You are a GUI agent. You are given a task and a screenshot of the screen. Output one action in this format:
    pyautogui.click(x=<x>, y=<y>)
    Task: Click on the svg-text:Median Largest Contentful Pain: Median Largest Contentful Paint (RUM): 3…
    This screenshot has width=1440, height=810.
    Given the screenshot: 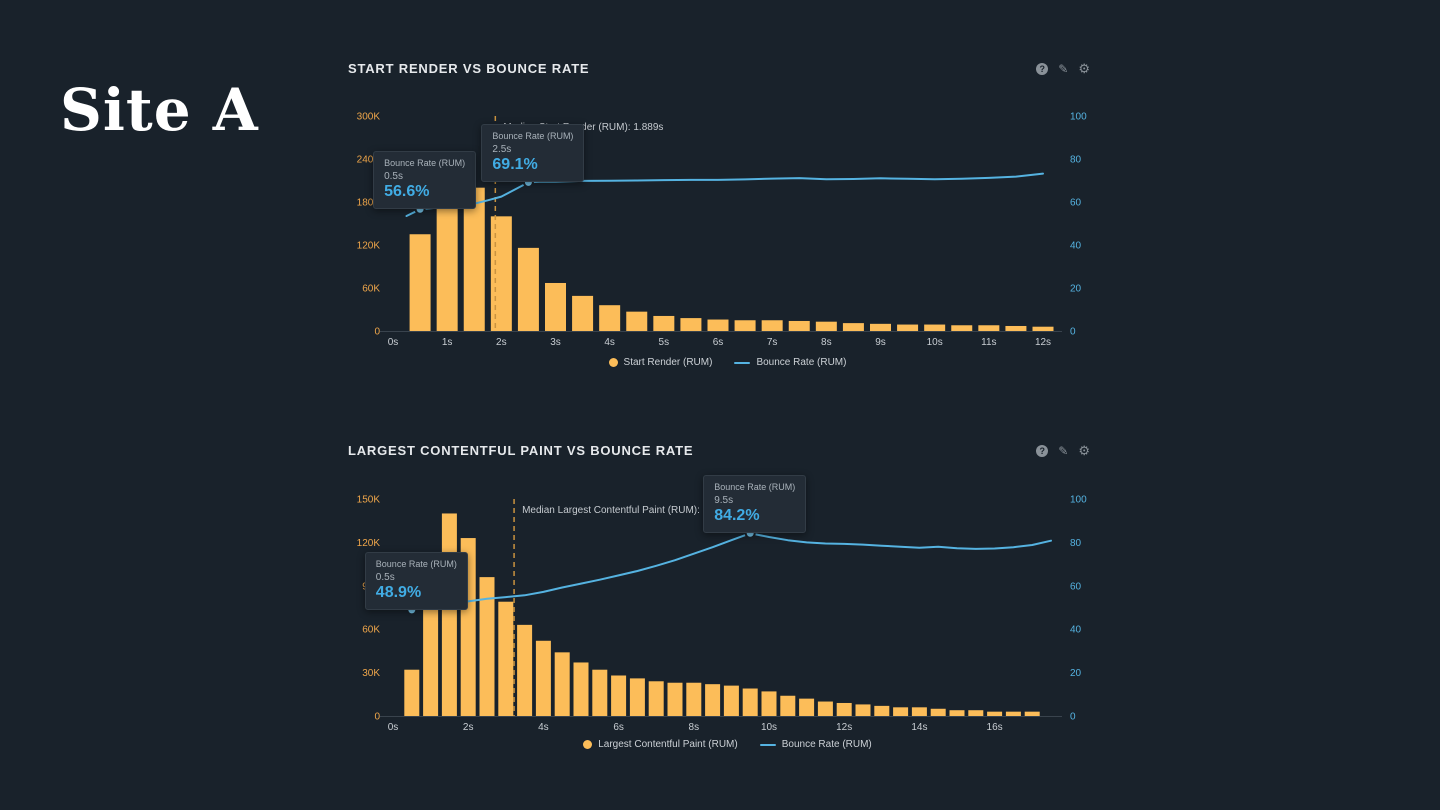 What is the action you would take?
    pyautogui.click(x=624, y=510)
    